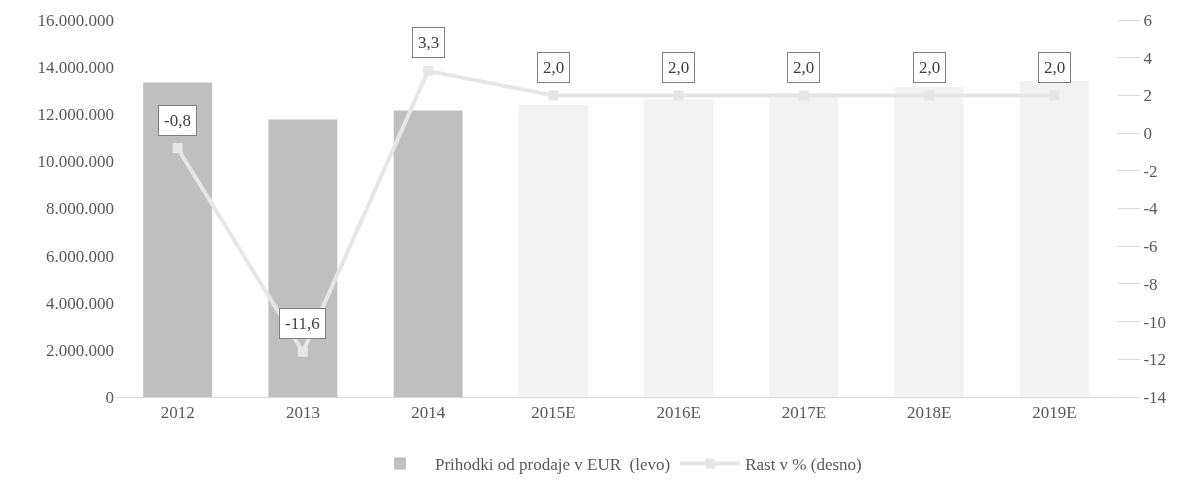 The height and width of the screenshot is (494, 1187). What do you see at coordinates (1147, 20) in the screenshot?
I see `y2-tick-label: 6` at bounding box center [1147, 20].